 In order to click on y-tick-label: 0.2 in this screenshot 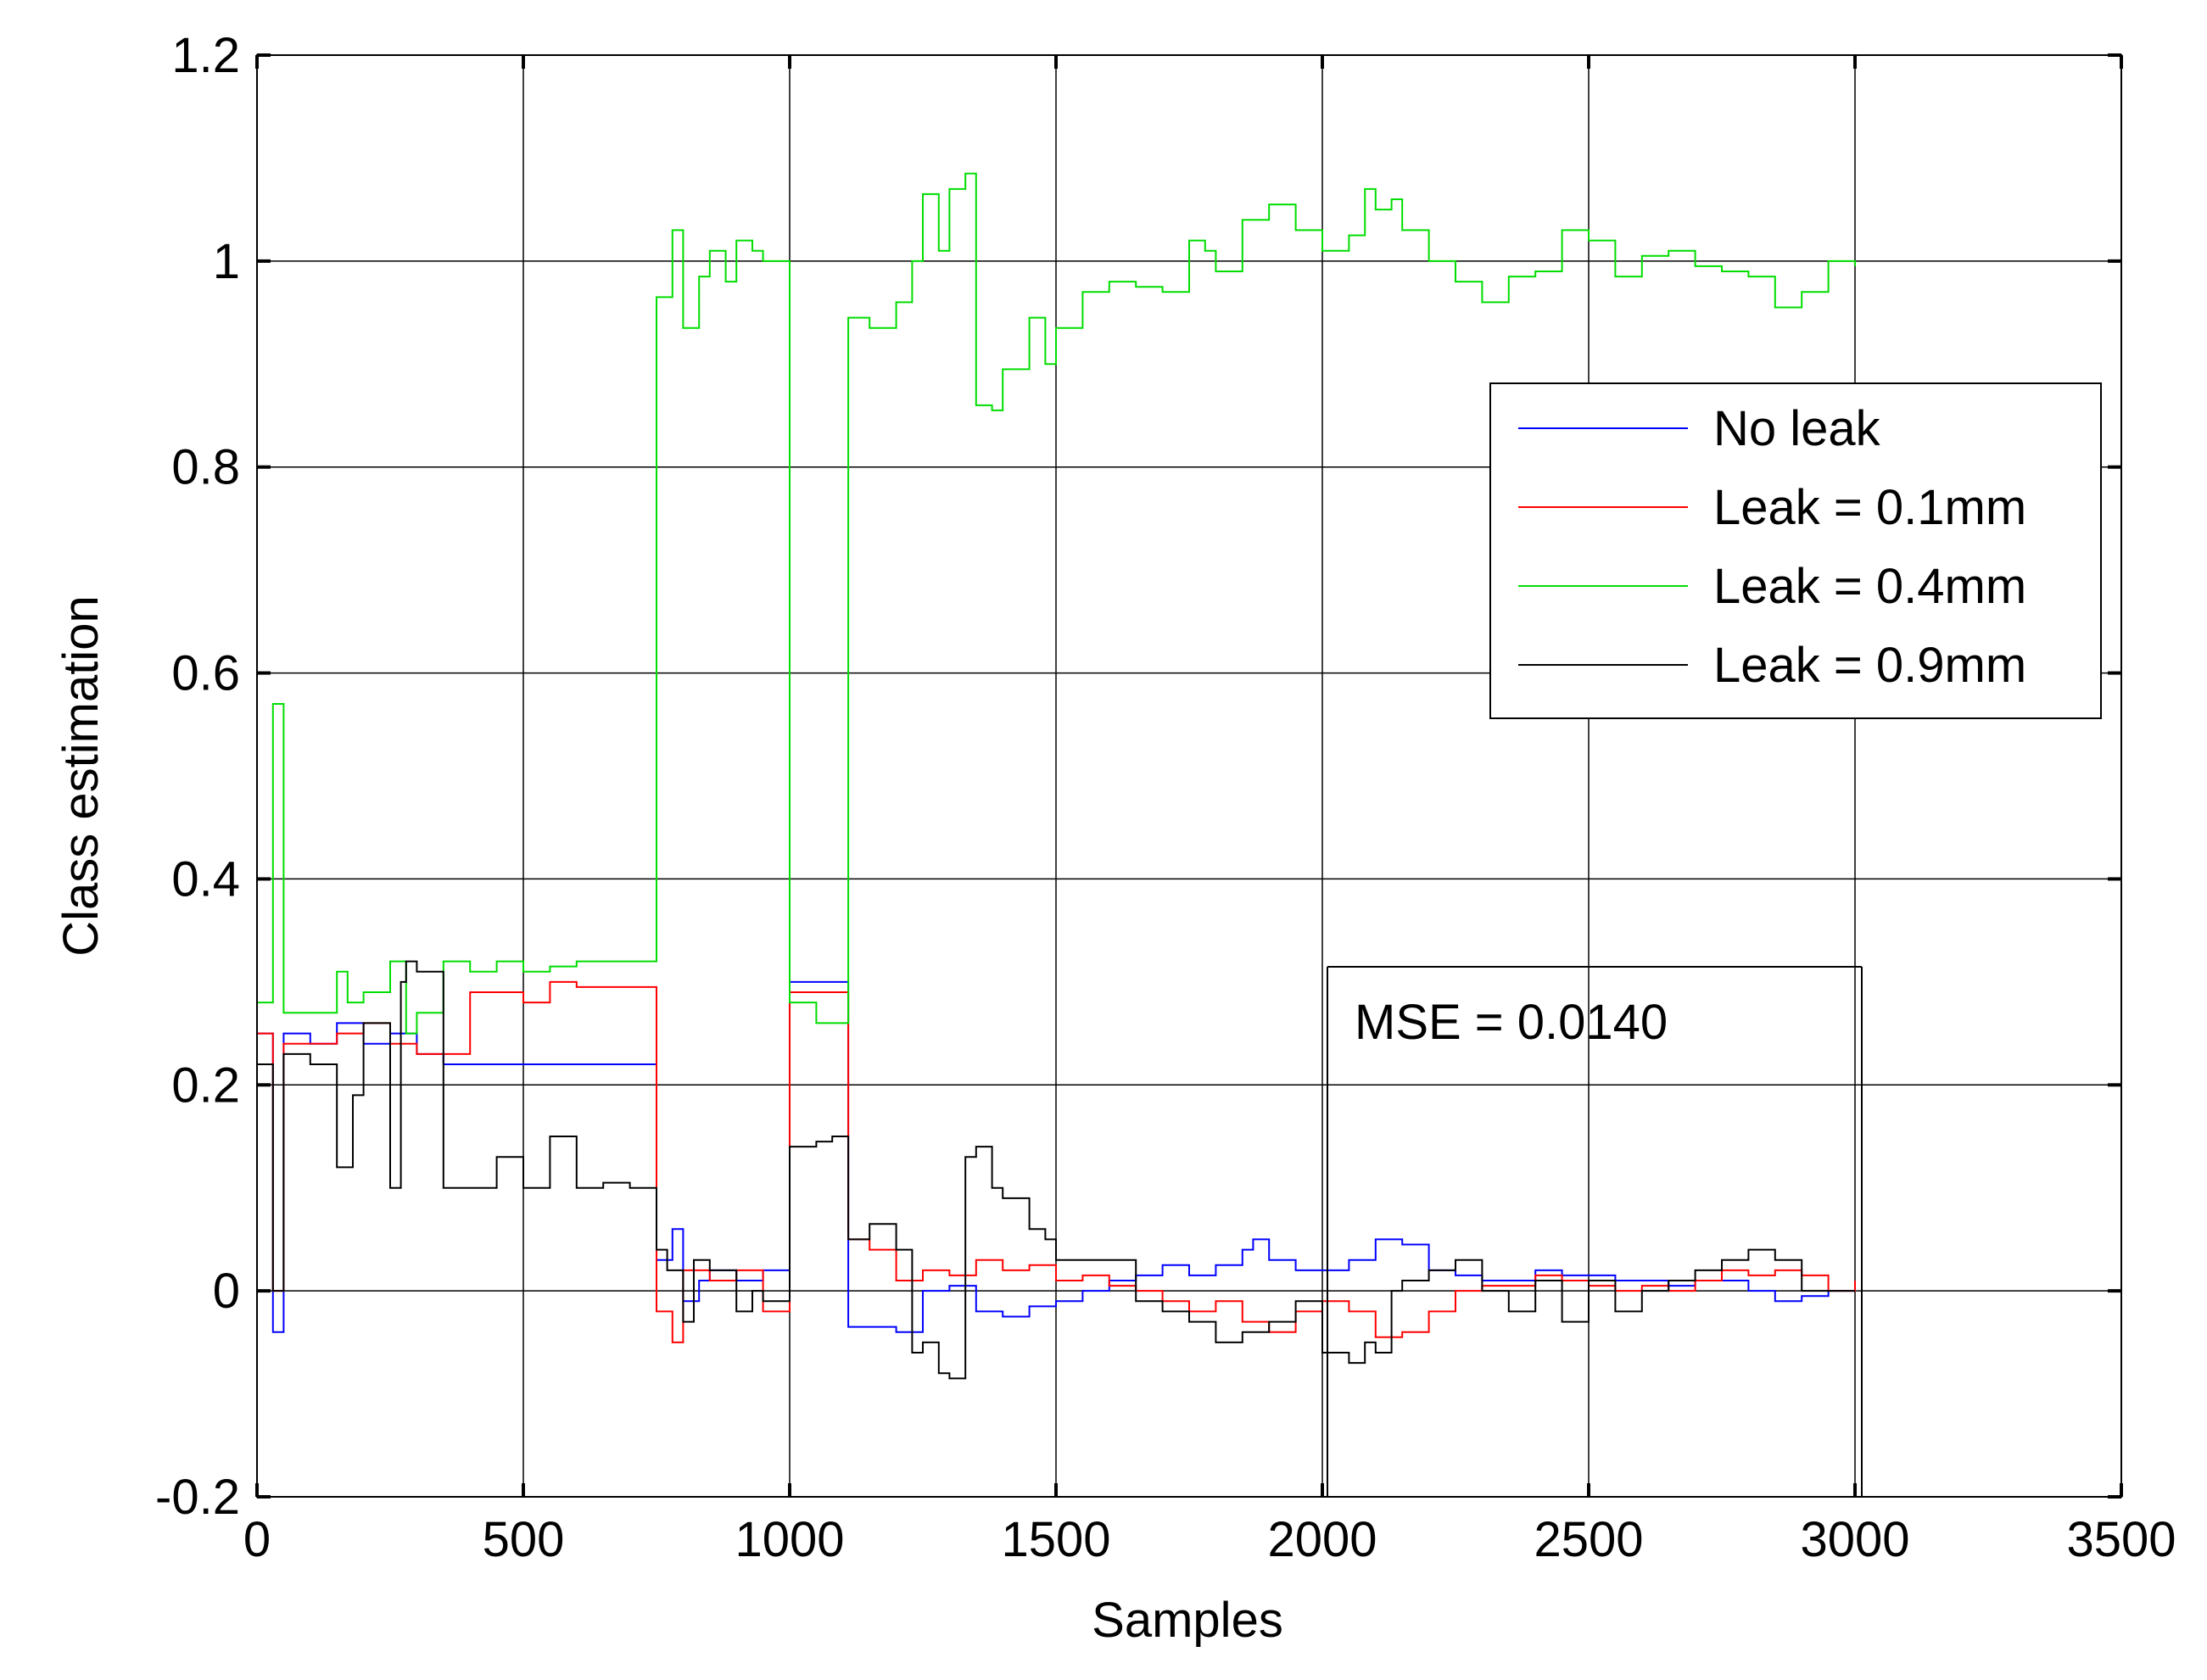, I will do `click(205, 1085)`.